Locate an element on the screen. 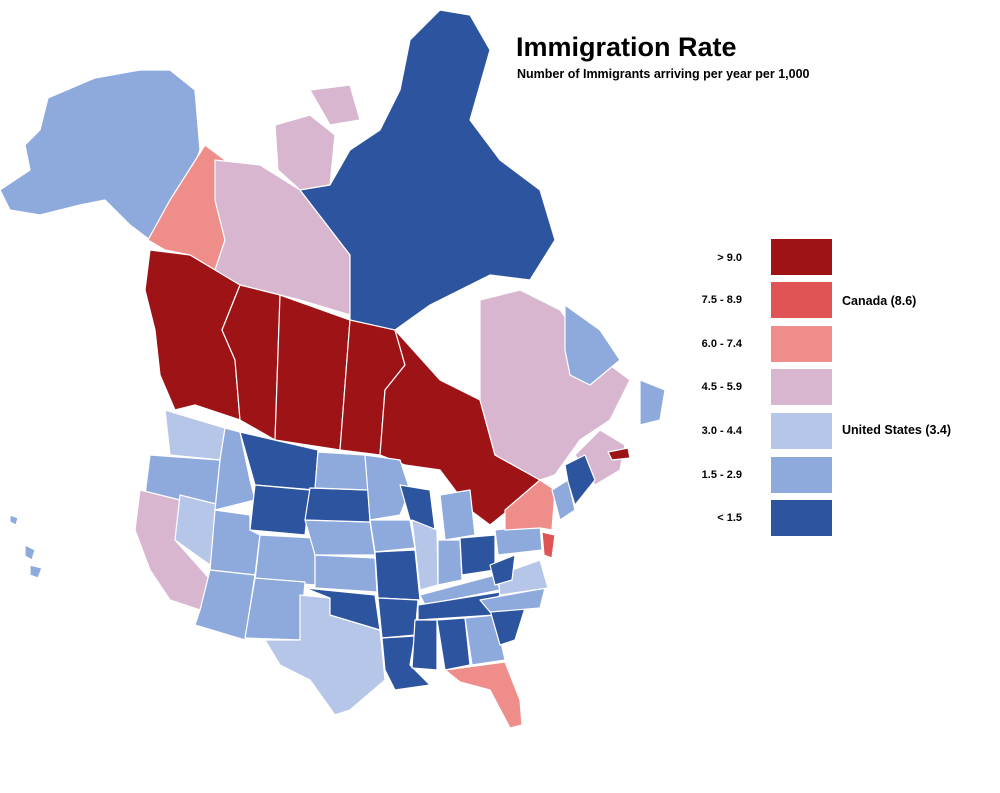 The height and width of the screenshot is (793, 1000). region-kansas is located at coordinates (346, 573).